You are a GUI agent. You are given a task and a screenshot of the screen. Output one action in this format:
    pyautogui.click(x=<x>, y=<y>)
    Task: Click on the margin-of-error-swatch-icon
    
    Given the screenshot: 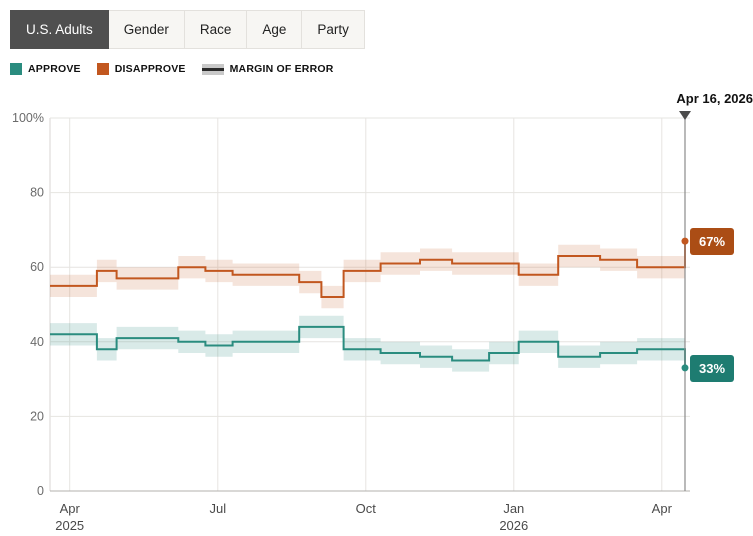 What is the action you would take?
    pyautogui.click(x=212, y=69)
    